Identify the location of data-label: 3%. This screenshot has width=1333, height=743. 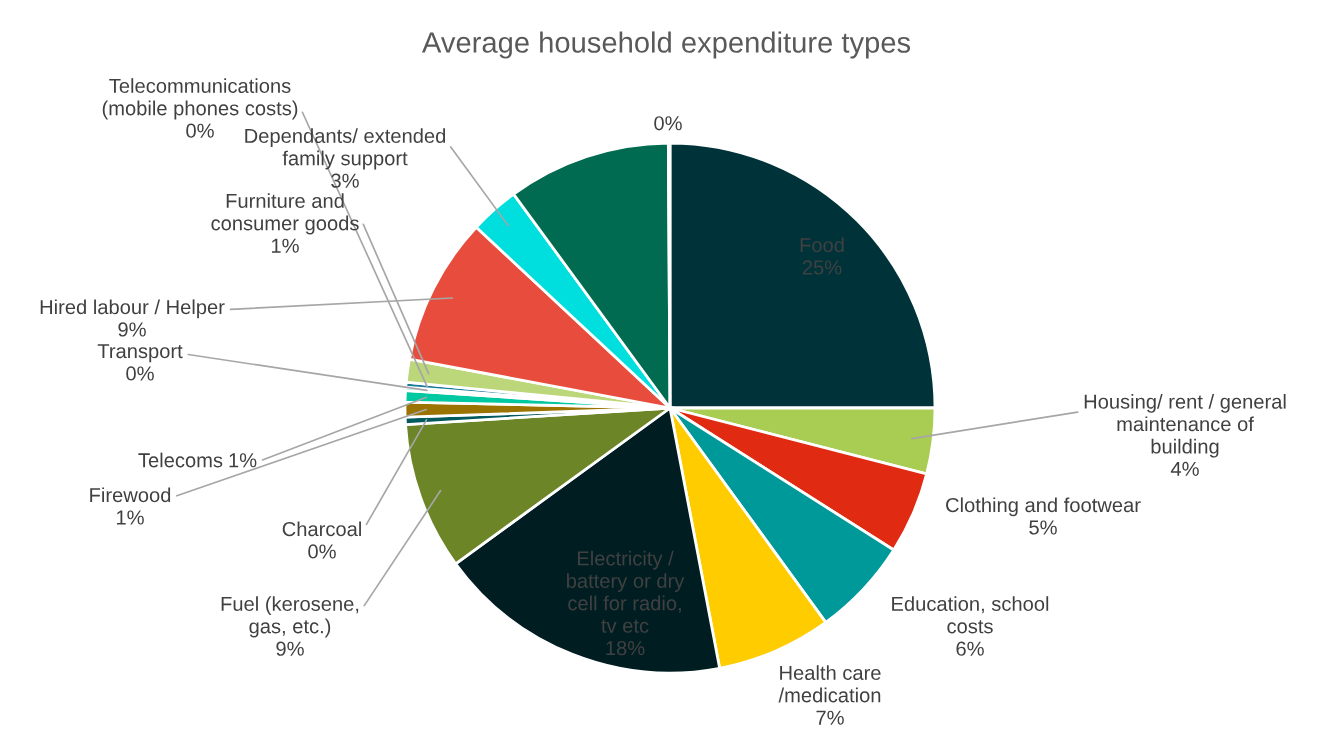
(345, 180).